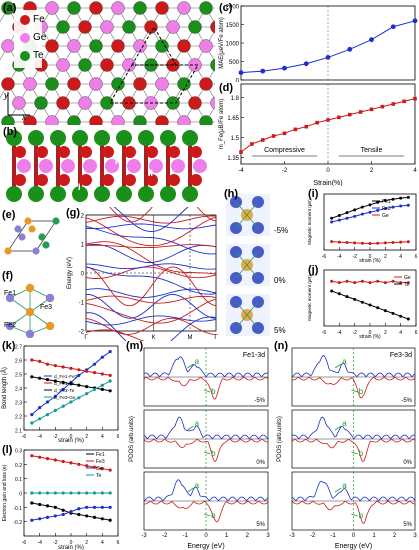 The width and height of the screenshot is (419, 550). I want to click on x-tick-label: -4, so click(241, 171).